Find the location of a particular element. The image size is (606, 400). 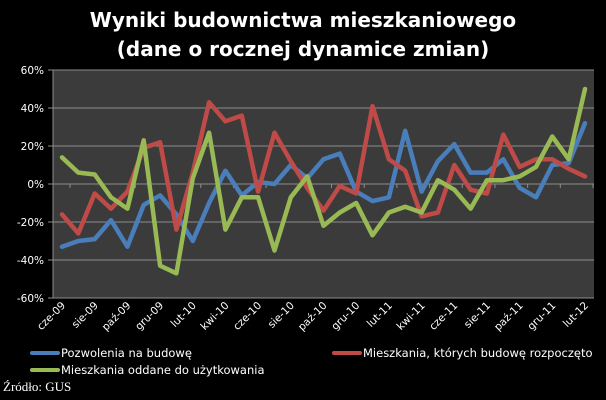

y-tick-label: -40% is located at coordinates (30, 261).